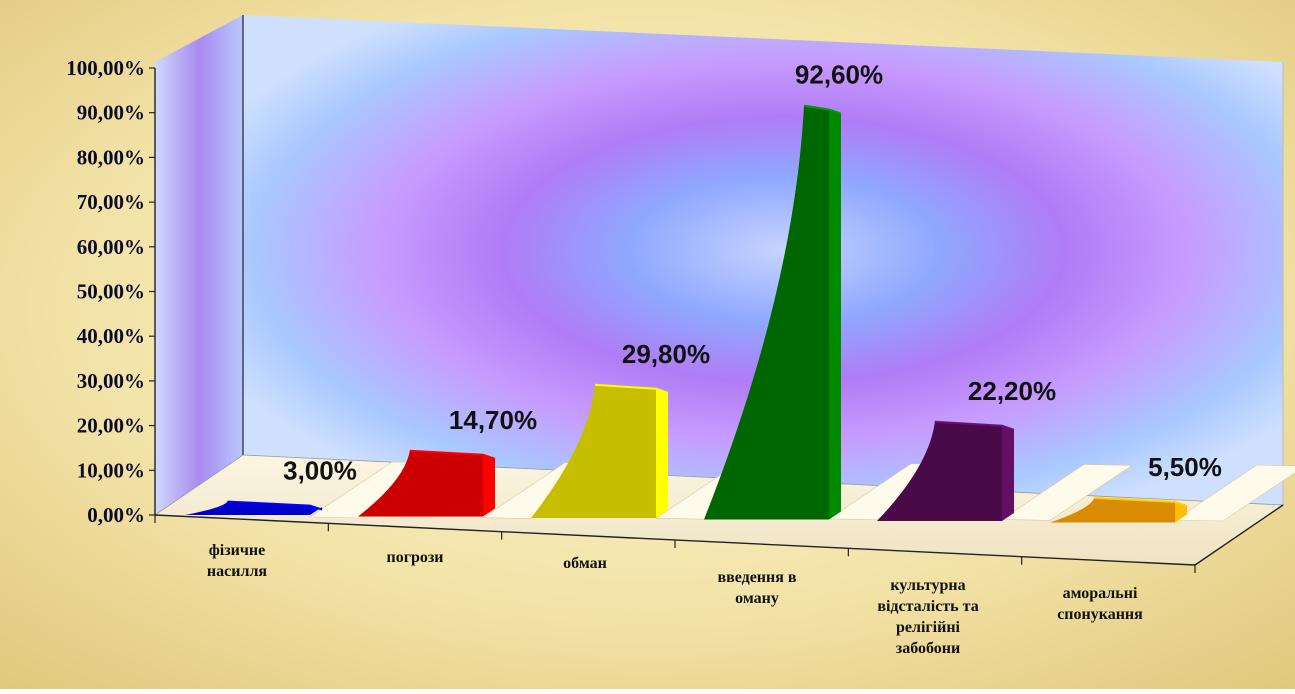 This screenshot has height=694, width=1295. Describe the element at coordinates (1185, 467) in the screenshot. I see `data-label: 5,50%` at that location.